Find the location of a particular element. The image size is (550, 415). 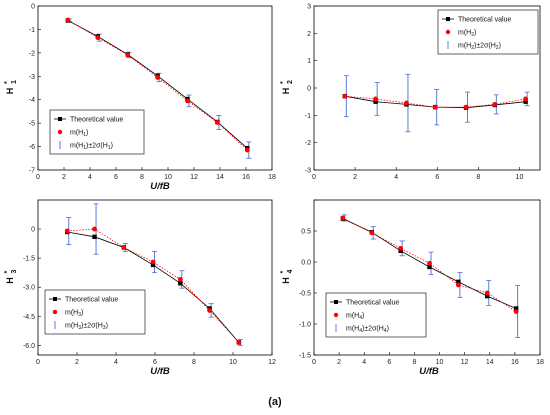

y-tick-label: -6 is located at coordinates (32, 147).